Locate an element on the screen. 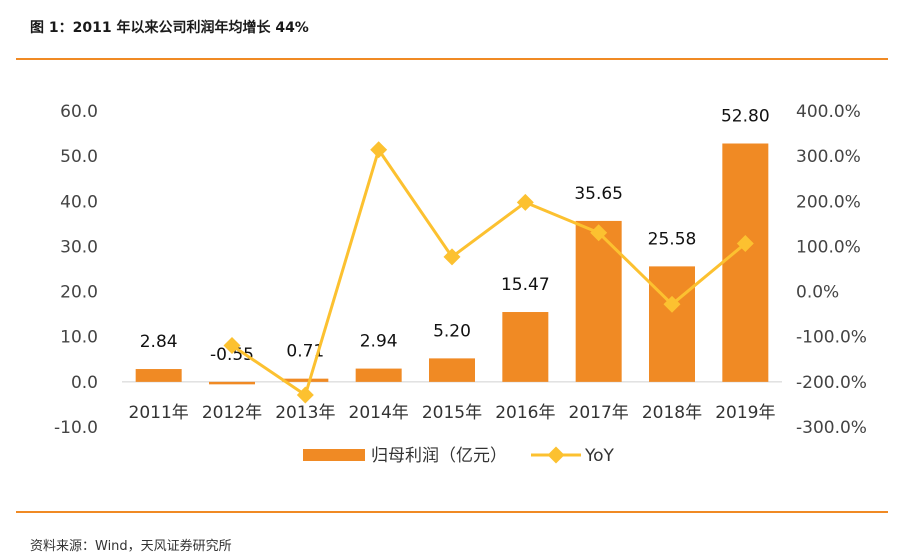 This screenshot has height=560, width=904. figure-title: 图 1：2011 年以来公司利润年均增长 44% is located at coordinates (169, 28).